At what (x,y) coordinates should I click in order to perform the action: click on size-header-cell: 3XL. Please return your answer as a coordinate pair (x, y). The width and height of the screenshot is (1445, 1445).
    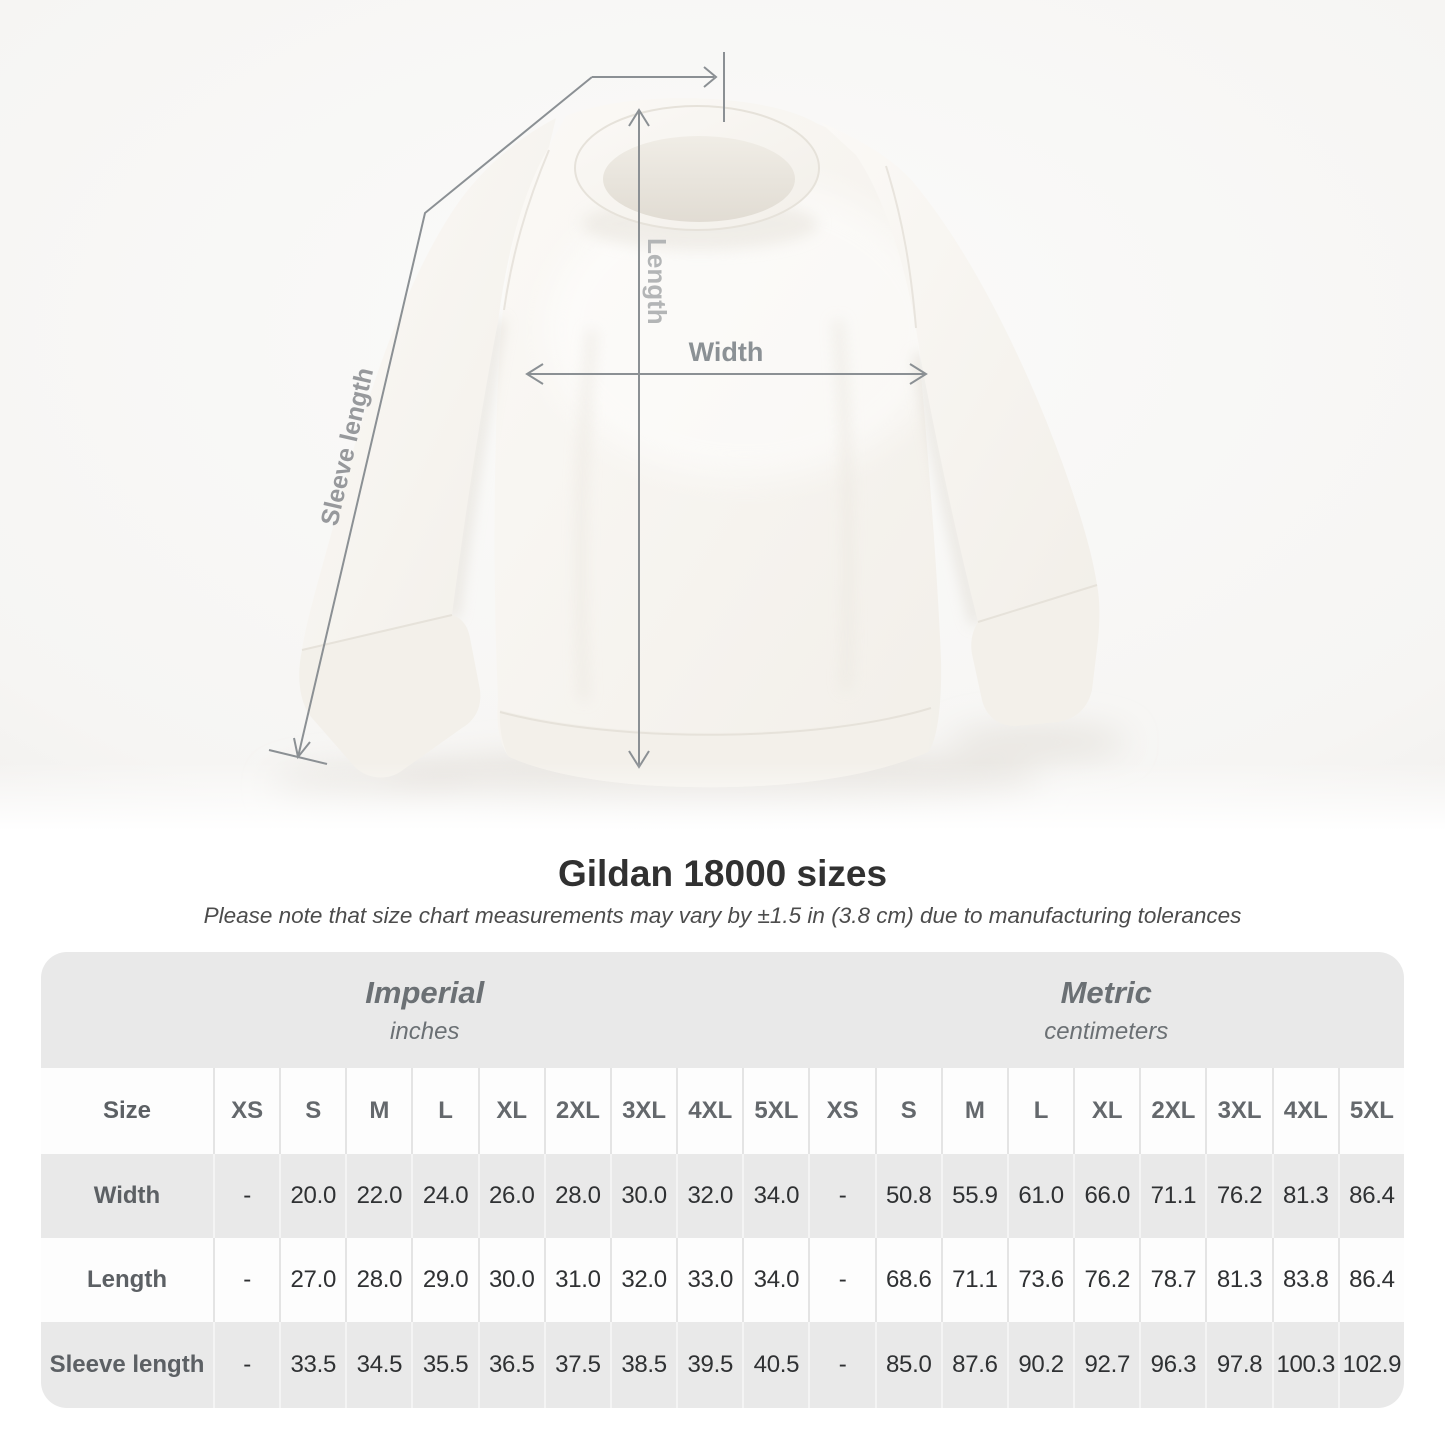
    Looking at the image, I should click on (643, 1111).